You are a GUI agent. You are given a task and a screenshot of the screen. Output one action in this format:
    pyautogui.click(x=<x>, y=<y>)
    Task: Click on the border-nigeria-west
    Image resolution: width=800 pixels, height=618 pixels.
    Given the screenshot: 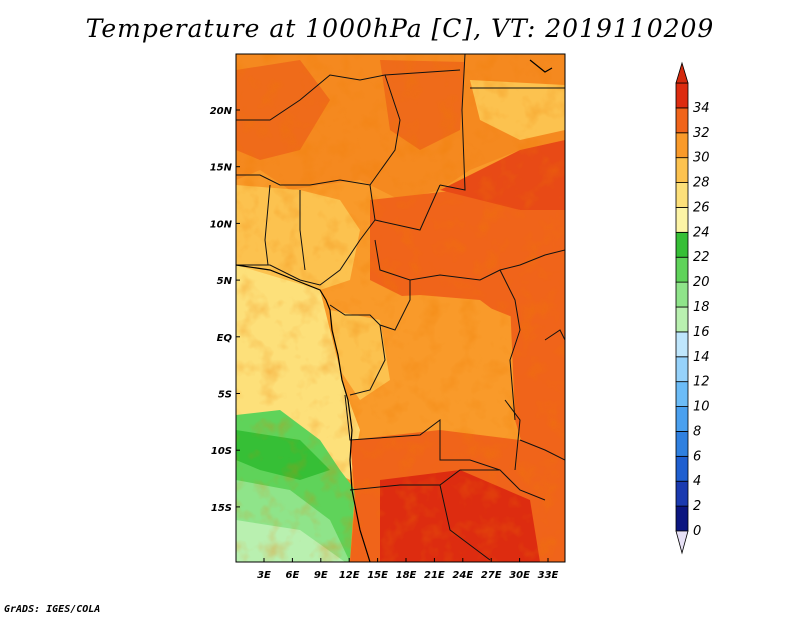 What is the action you would take?
    pyautogui.click(x=302, y=230)
    